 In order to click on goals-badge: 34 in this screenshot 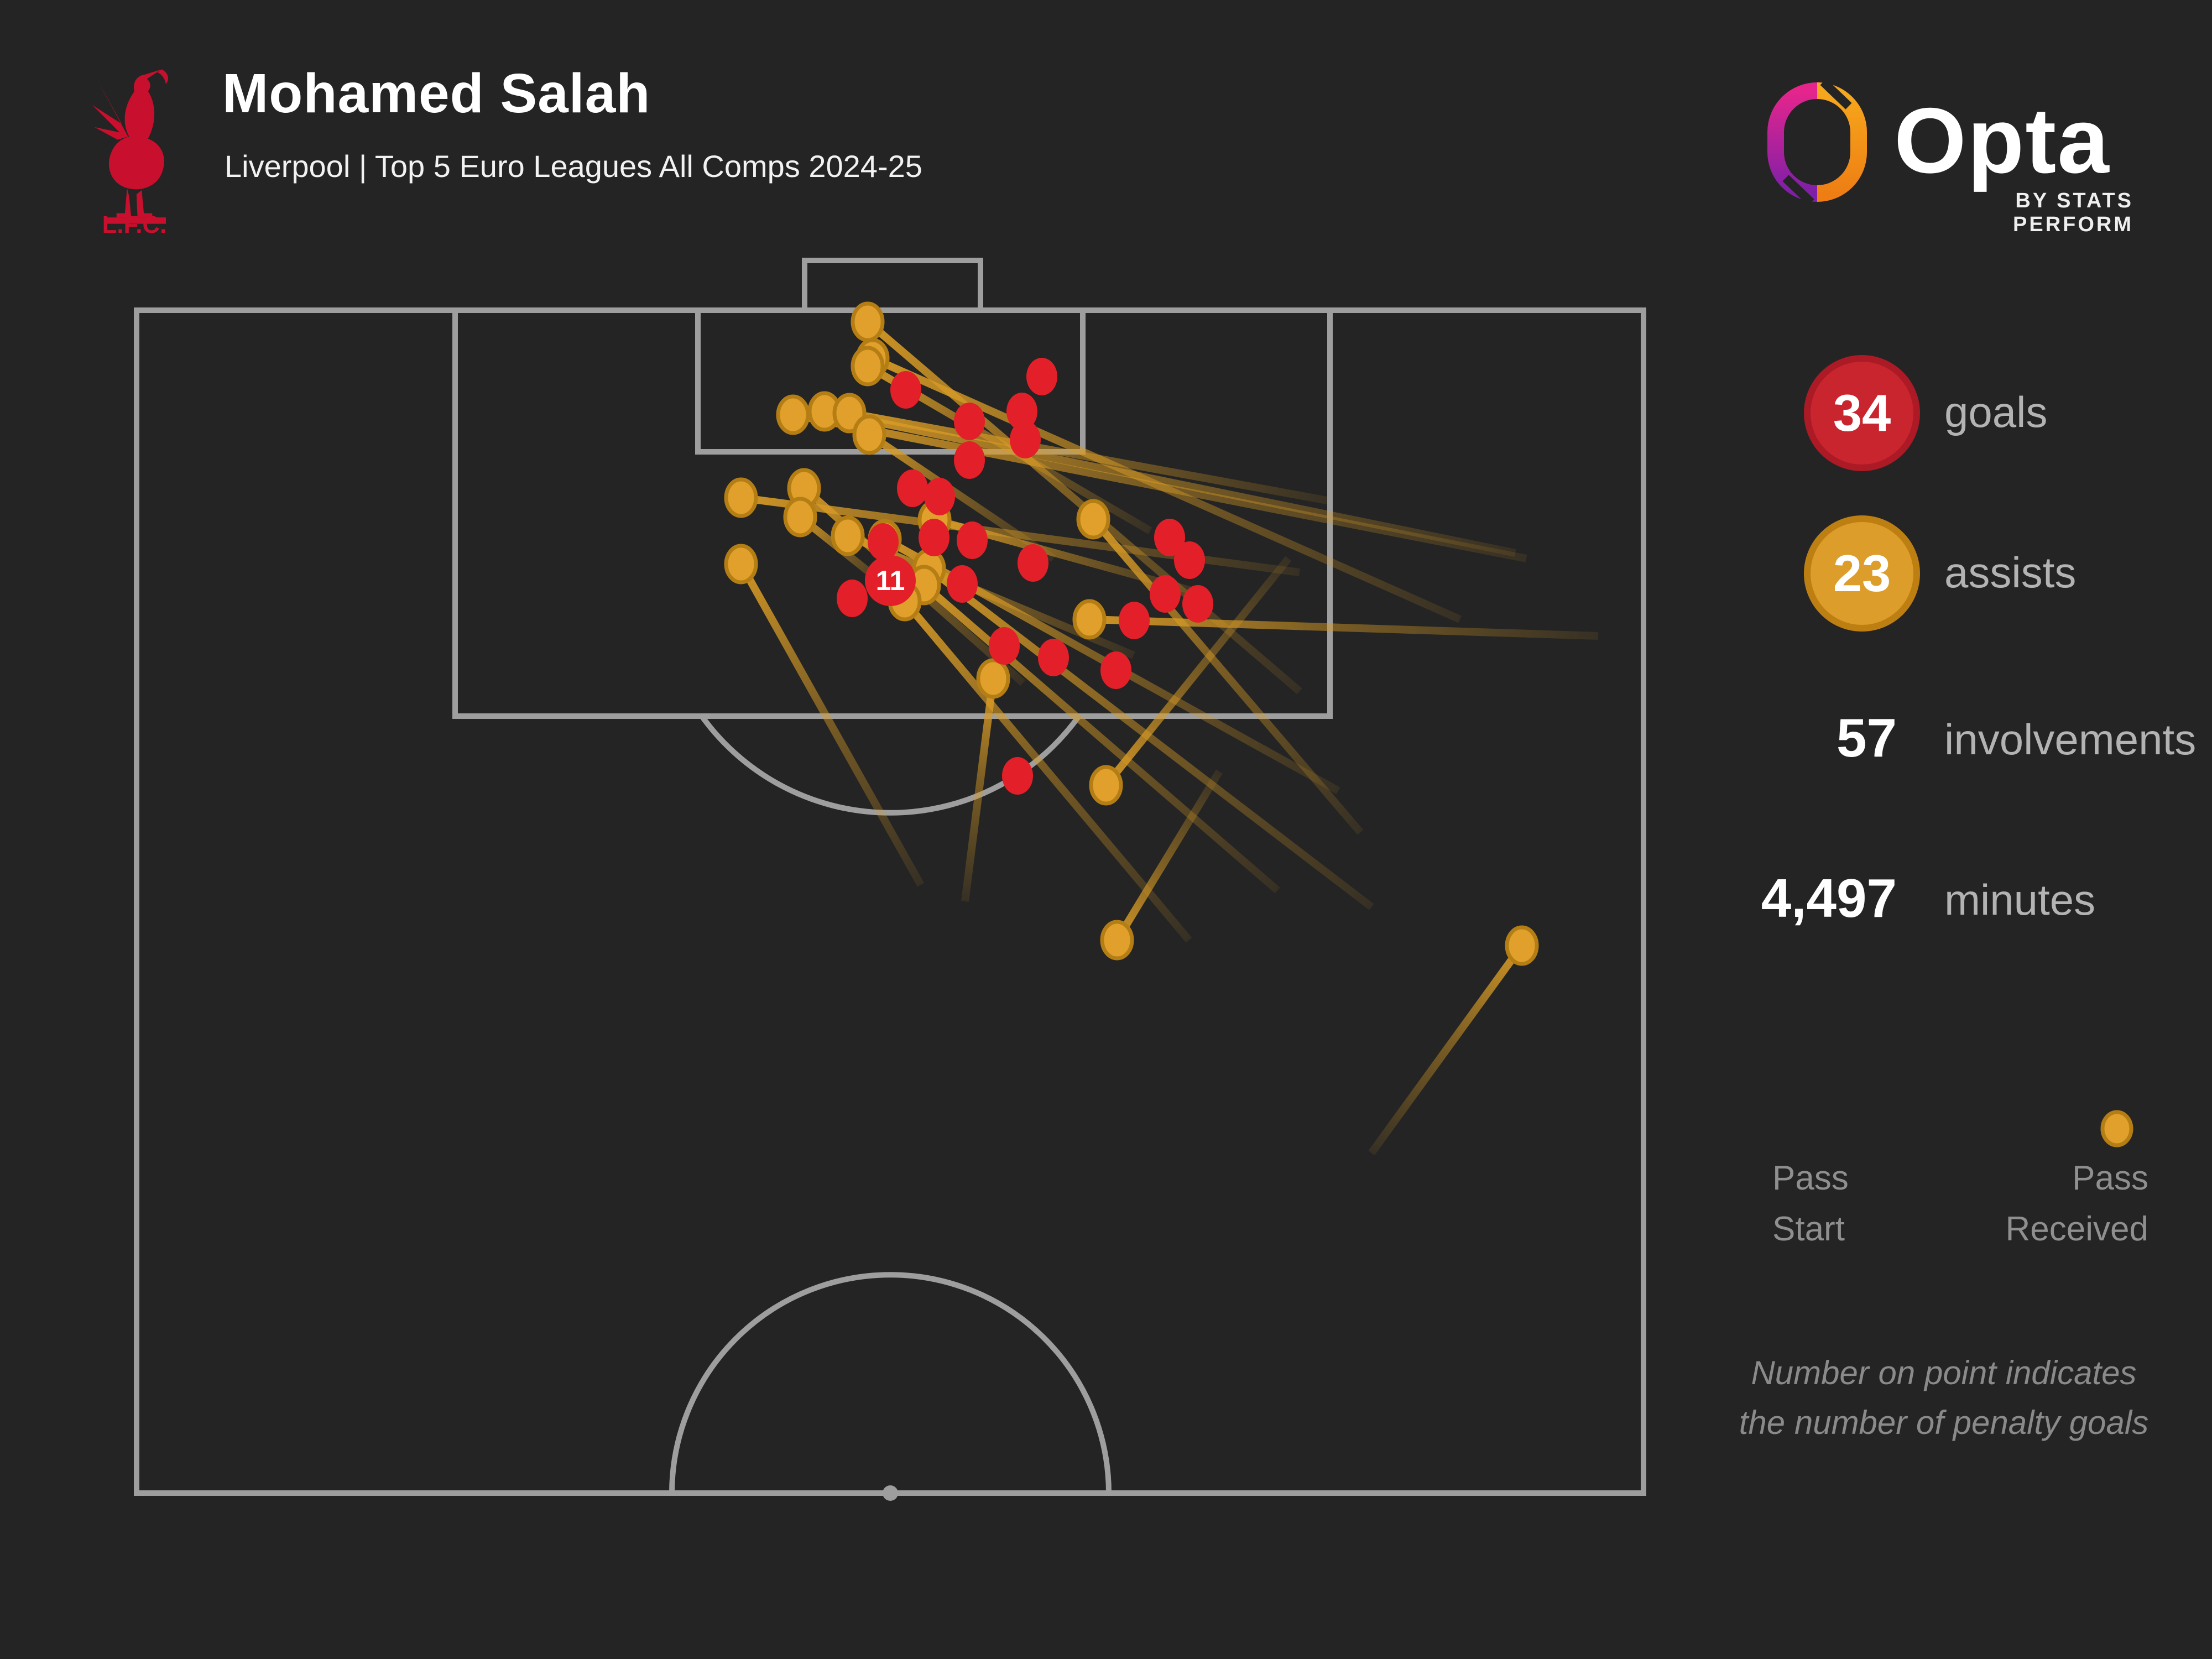, I will do `click(1862, 413)`.